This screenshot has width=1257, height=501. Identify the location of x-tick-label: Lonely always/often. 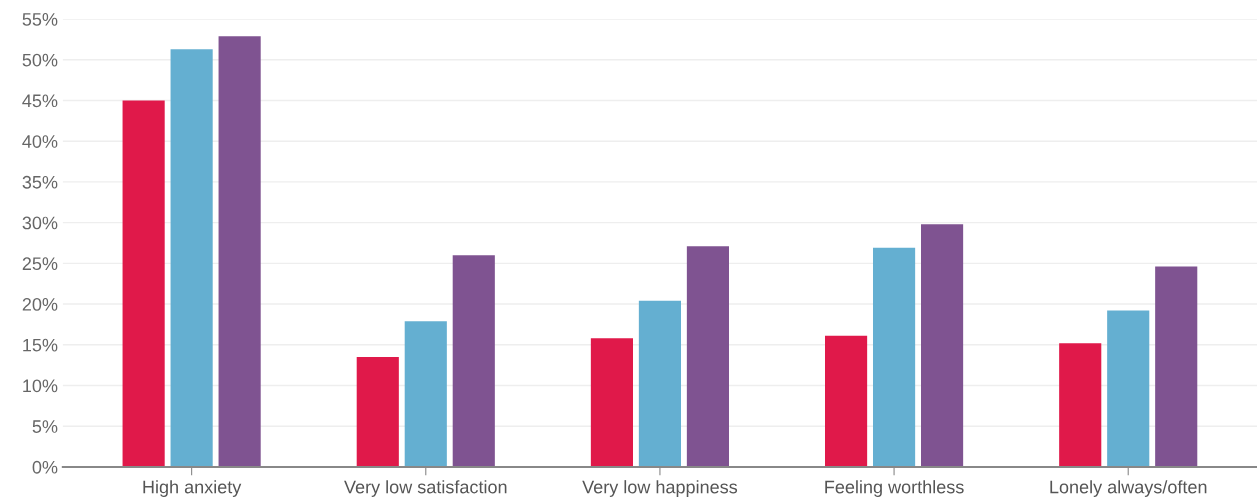
(1128, 488).